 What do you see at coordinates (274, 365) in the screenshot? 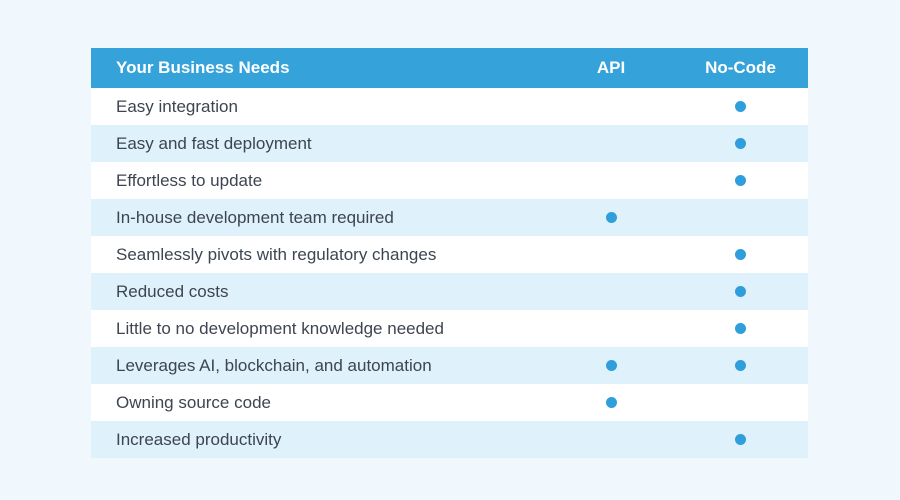
I see `row-label: Leverages AI, blockchain, and automation` at bounding box center [274, 365].